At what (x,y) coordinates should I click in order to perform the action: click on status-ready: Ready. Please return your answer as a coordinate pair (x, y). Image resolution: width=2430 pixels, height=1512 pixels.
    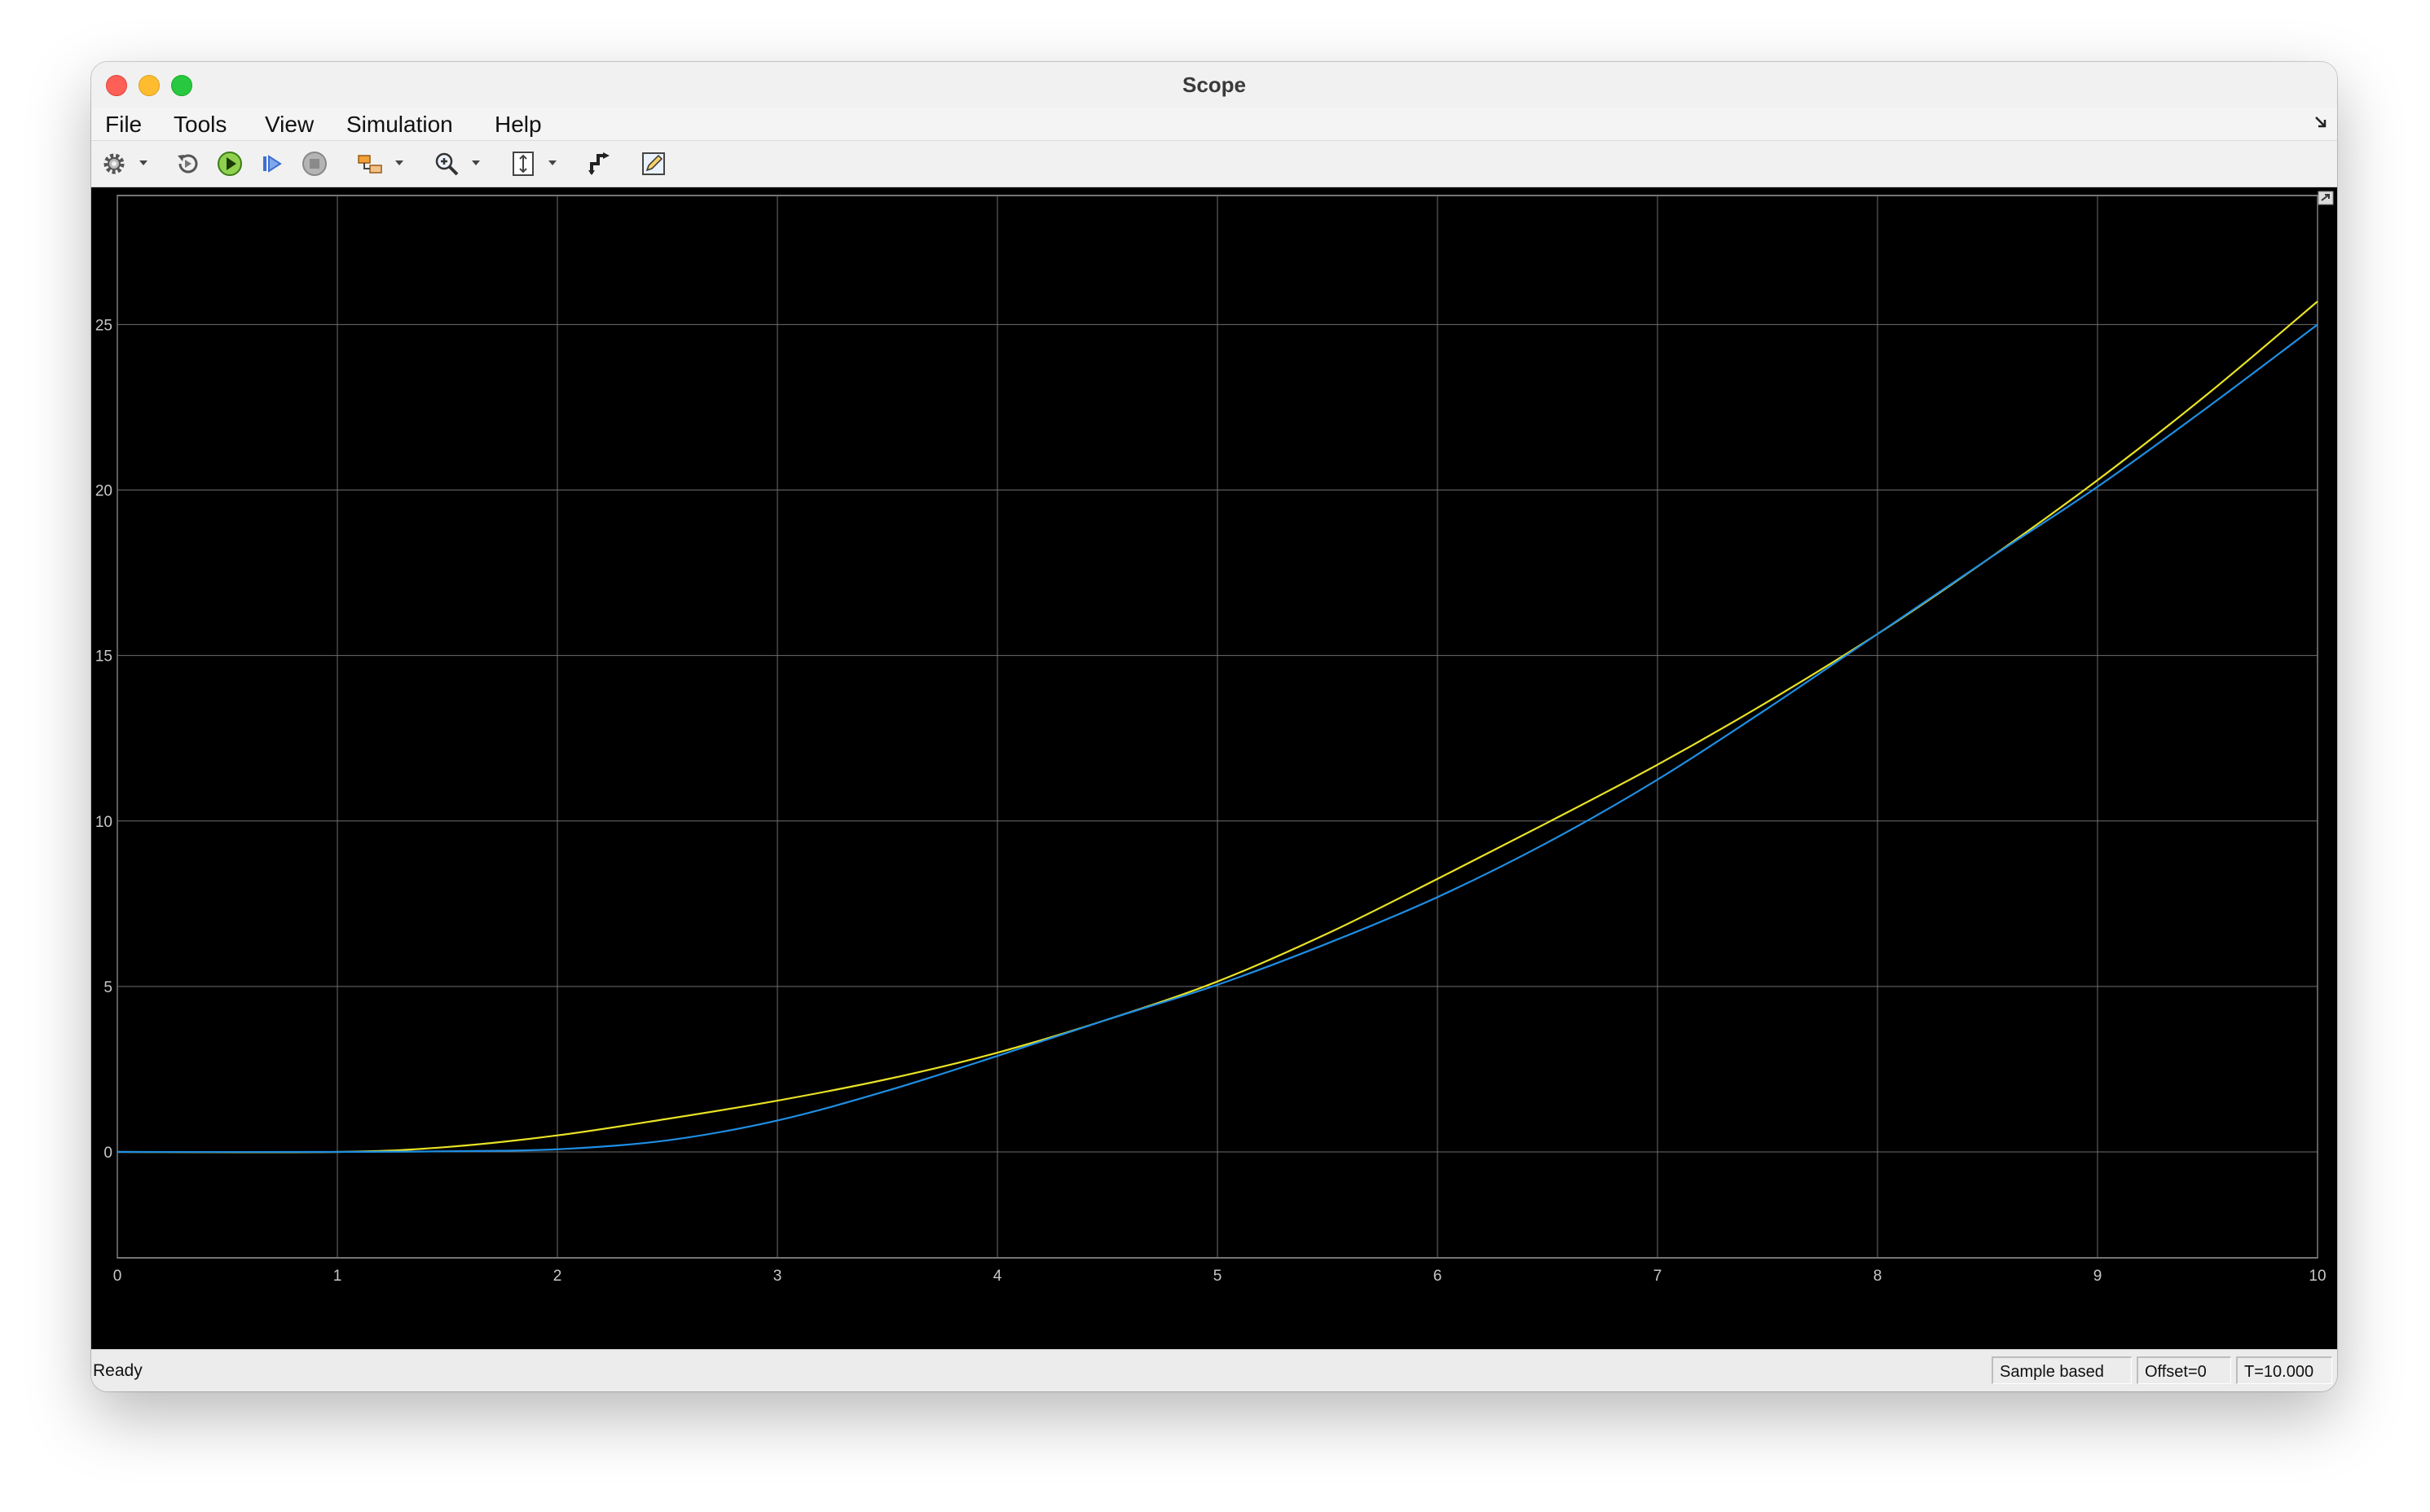
    Looking at the image, I should click on (118, 1370).